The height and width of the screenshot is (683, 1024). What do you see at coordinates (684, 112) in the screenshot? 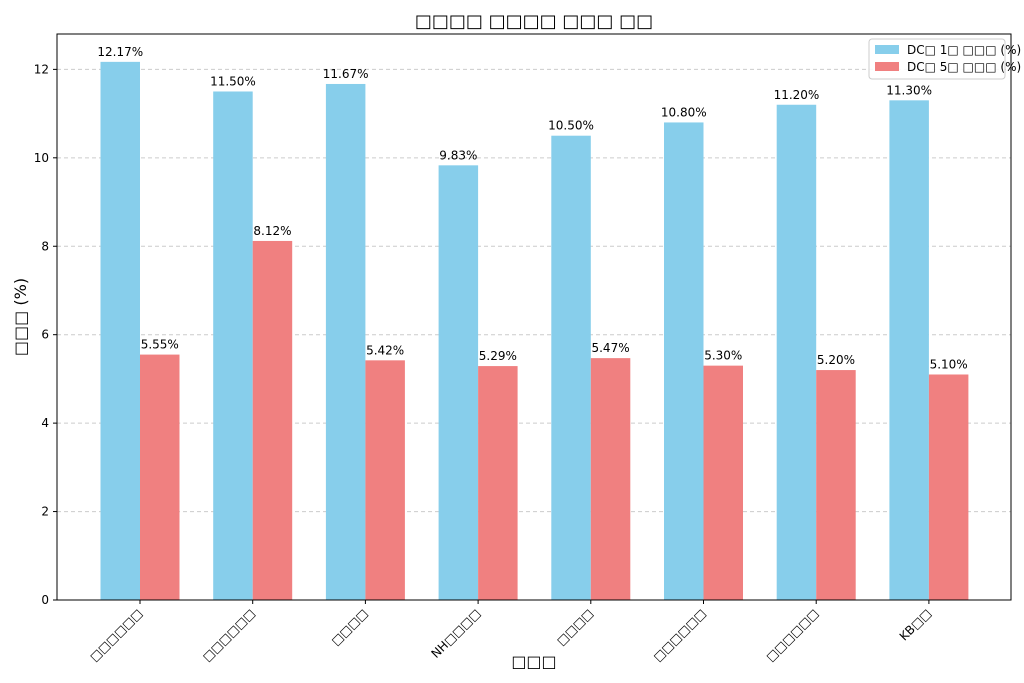
I see `data-label: 10.80%` at bounding box center [684, 112].